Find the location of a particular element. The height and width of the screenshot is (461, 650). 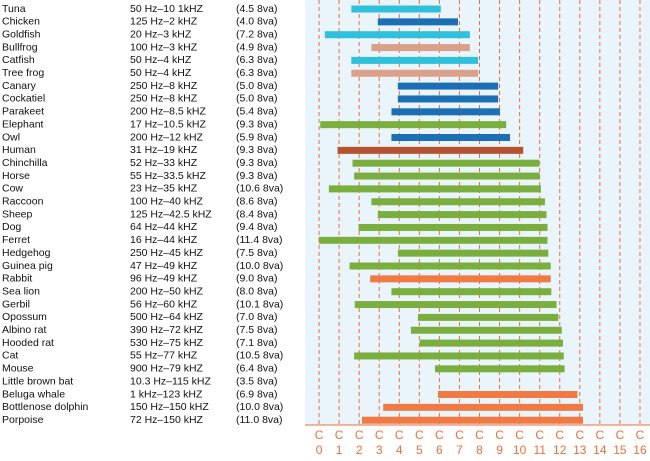

category-label: Beluga whale is located at coordinates (33, 394).